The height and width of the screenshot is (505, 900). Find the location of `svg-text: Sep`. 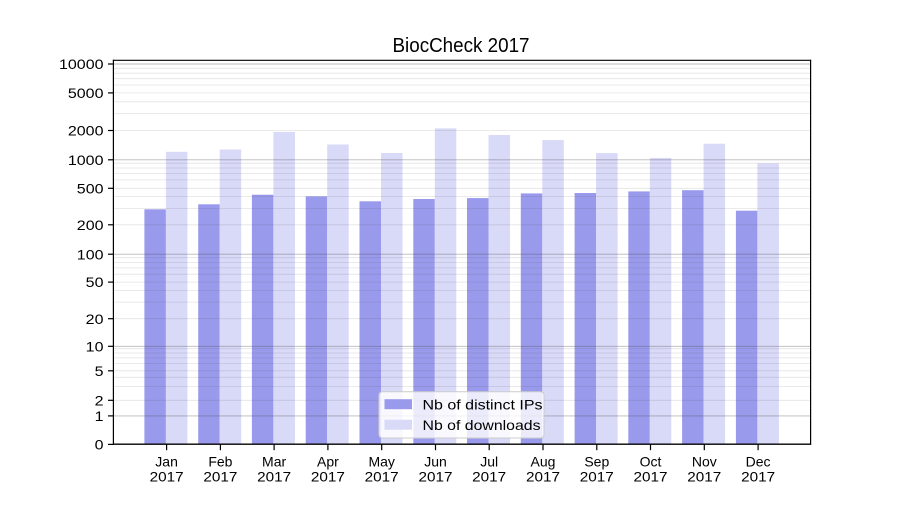

svg-text: Sep is located at coordinates (596, 462).